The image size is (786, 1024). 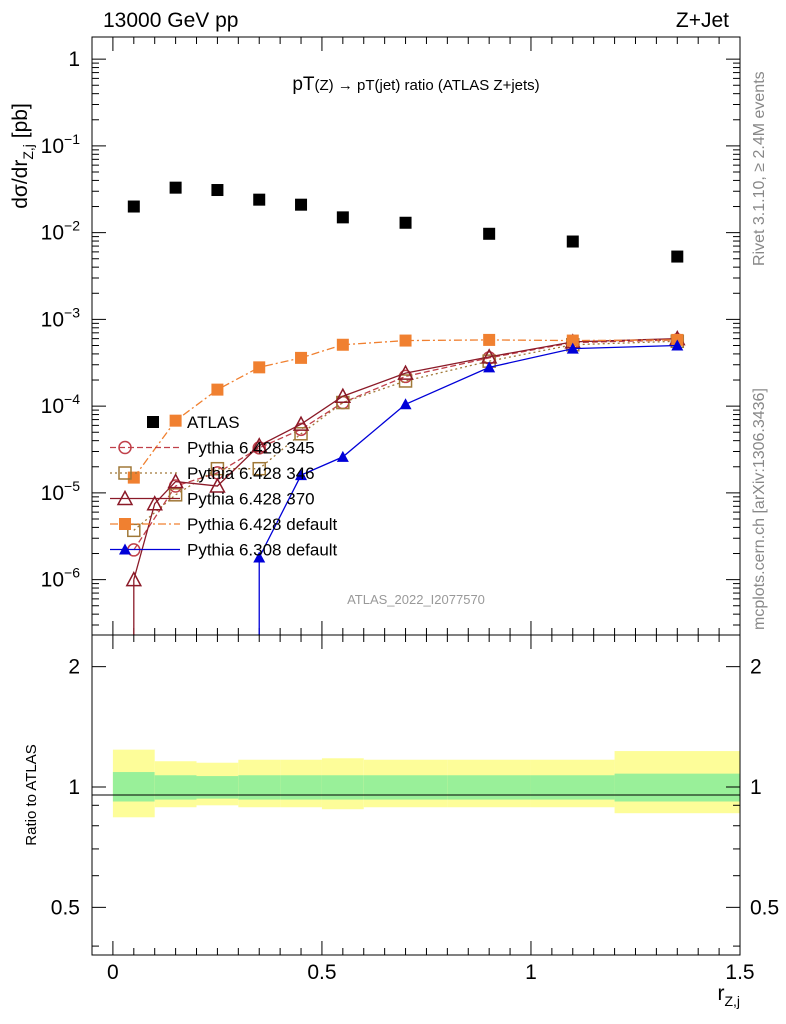 I want to click on y-tick-label: 10⁻¹, so click(x=61, y=144).